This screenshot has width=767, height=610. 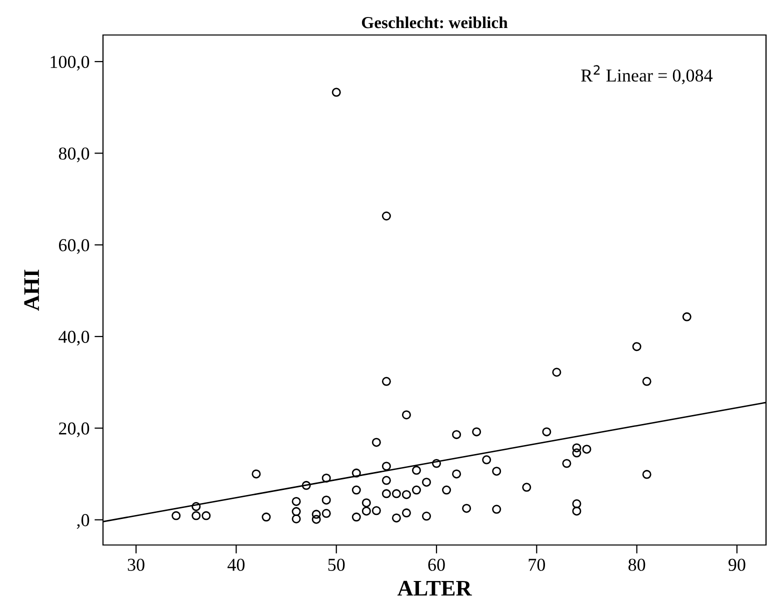 I want to click on annotation: R$^{2}$ Linear = 0,084, so click(x=647, y=74).